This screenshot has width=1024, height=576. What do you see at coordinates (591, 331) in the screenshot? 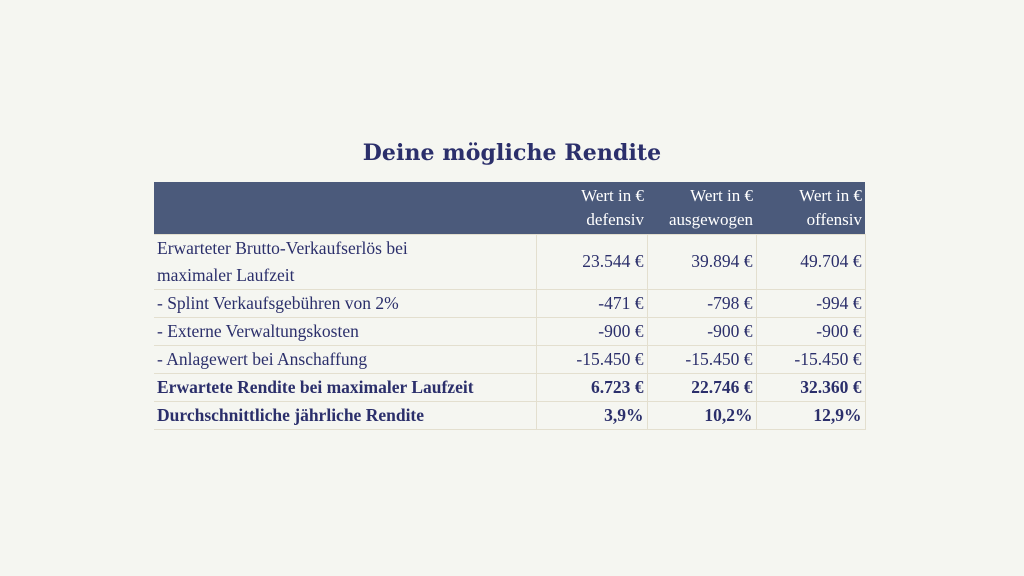
I see `cell-defensiv: -900 €` at bounding box center [591, 331].